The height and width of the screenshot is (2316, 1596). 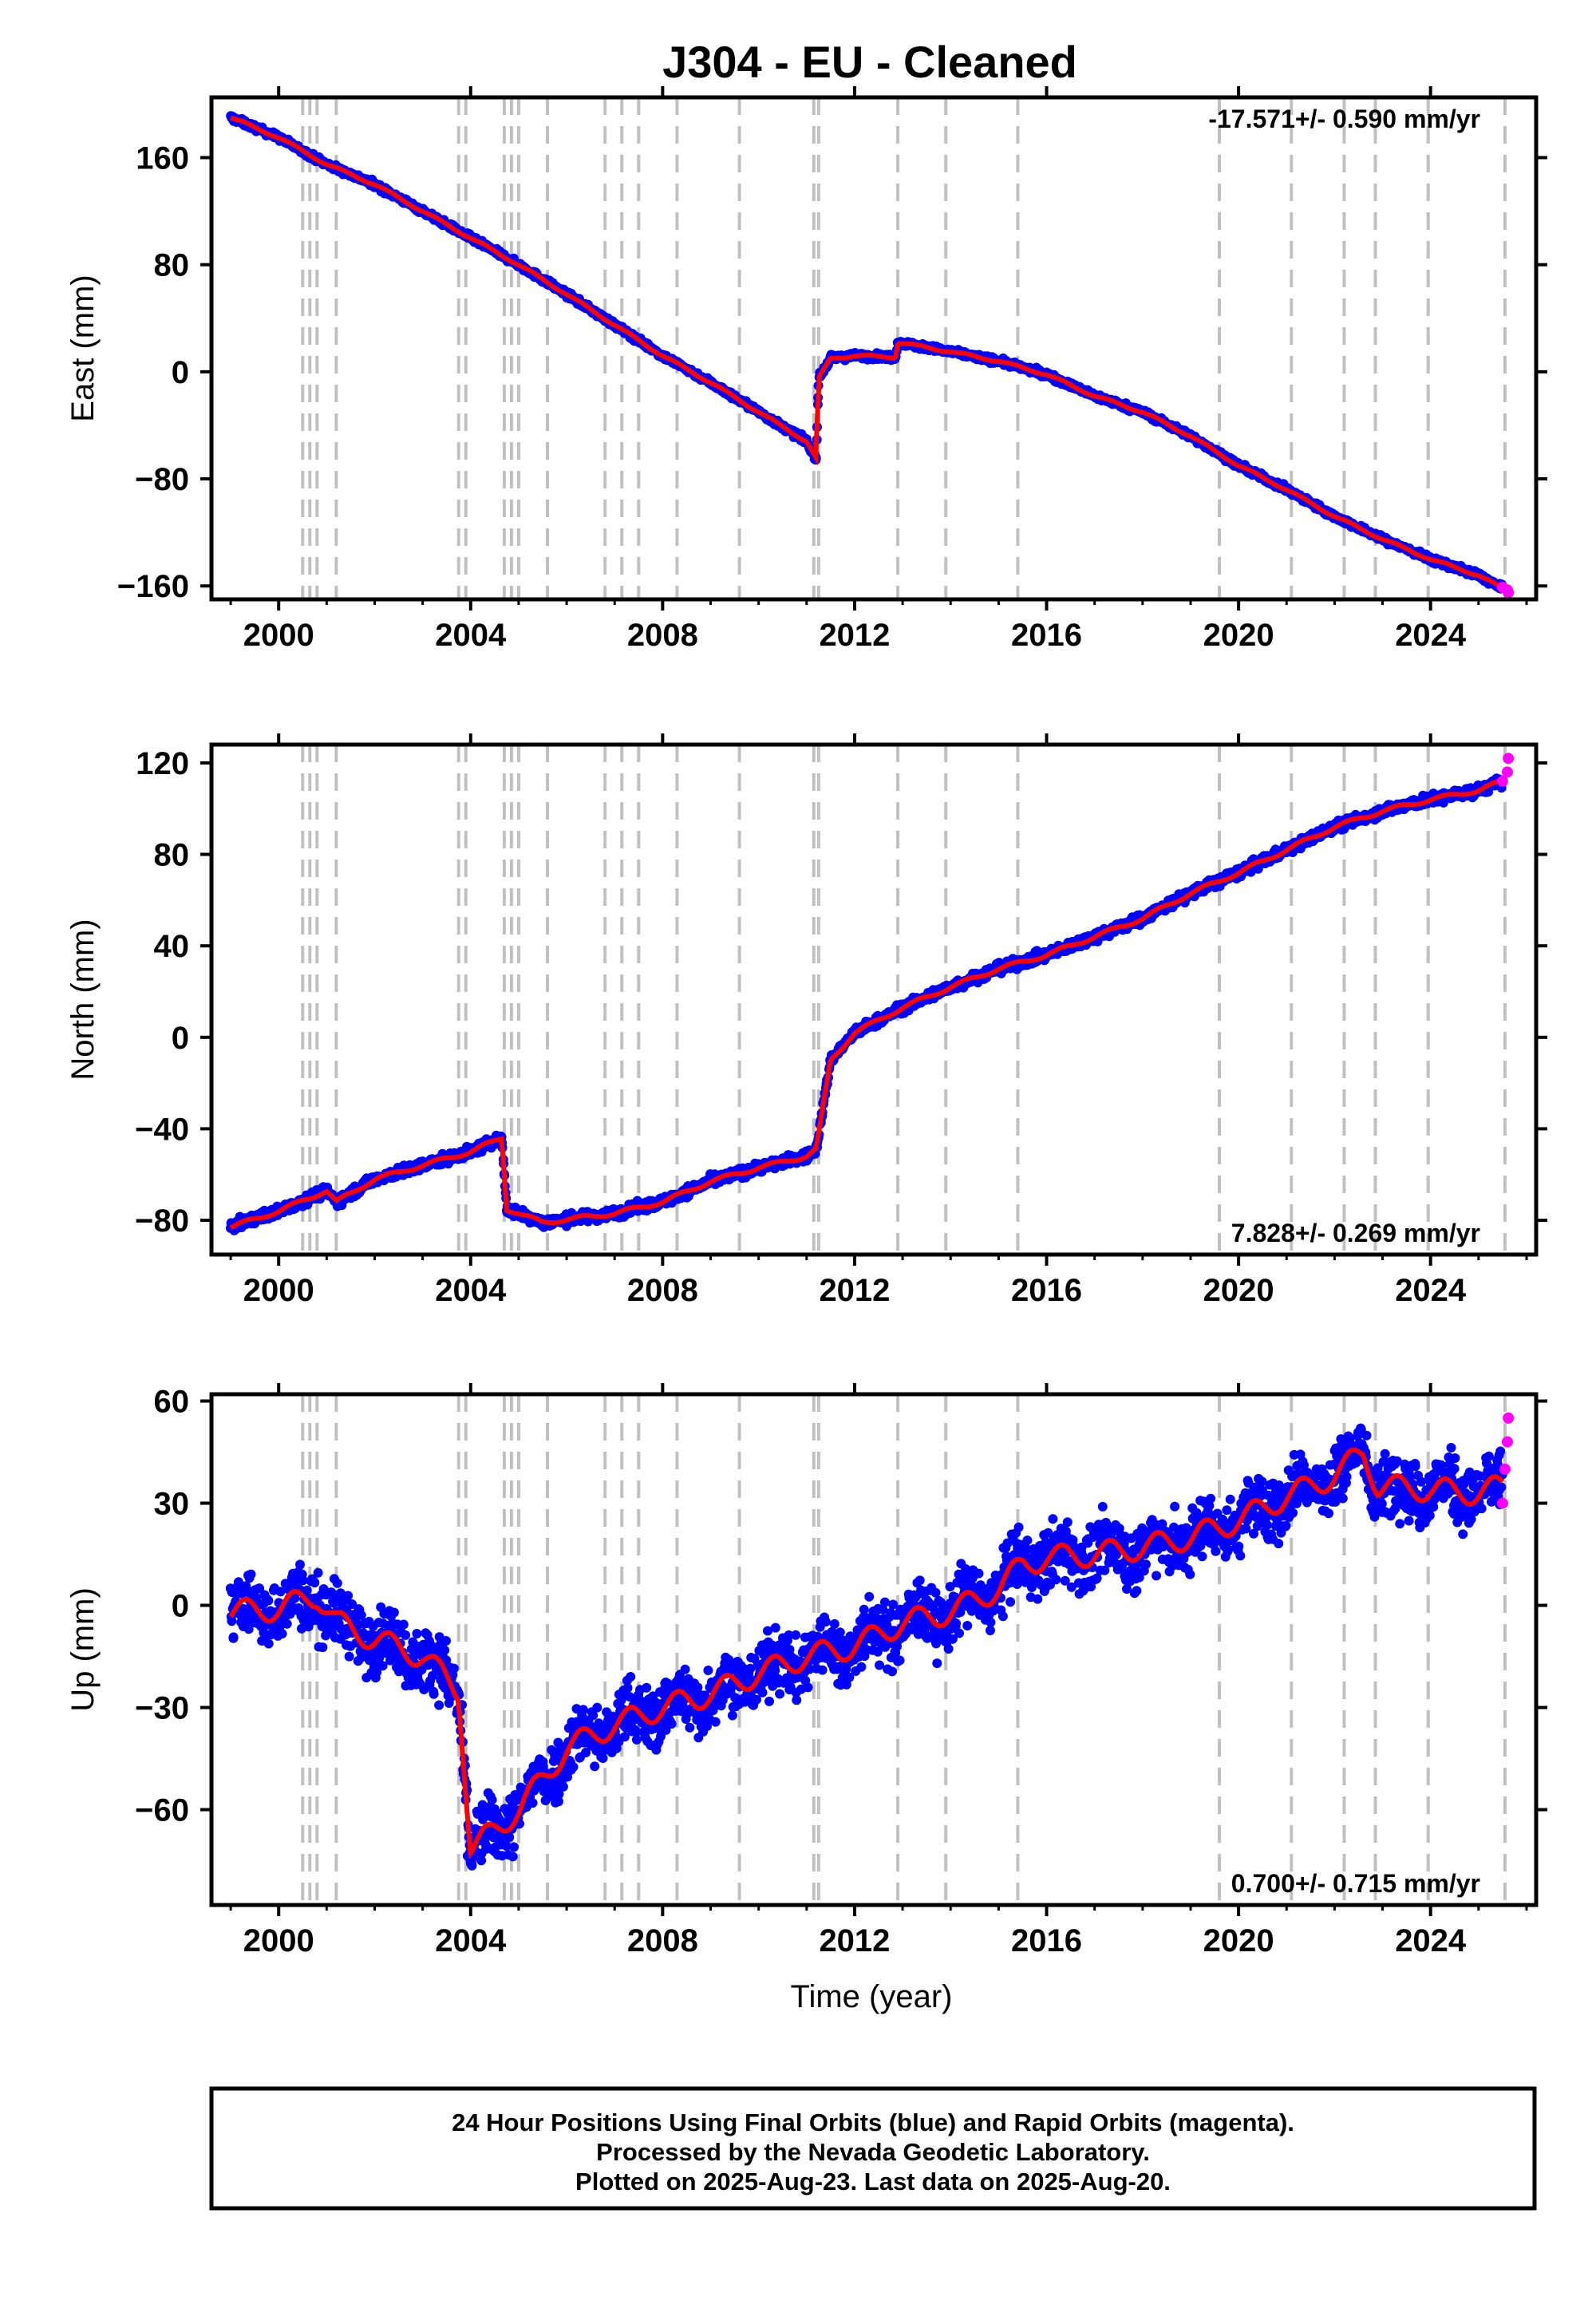 I want to click on east-rate-annotation: -17.571+/- 0.590 mm/yr, so click(x=1344, y=119).